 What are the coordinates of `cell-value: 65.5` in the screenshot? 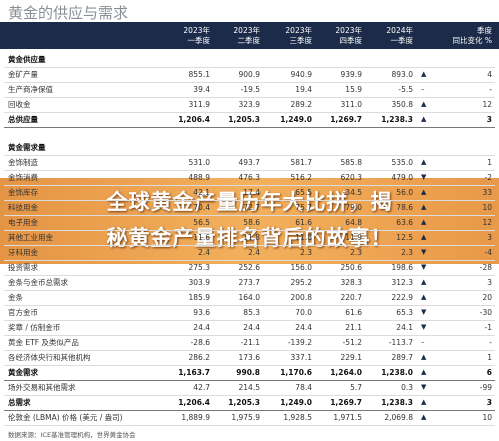 It's located at (303, 192).